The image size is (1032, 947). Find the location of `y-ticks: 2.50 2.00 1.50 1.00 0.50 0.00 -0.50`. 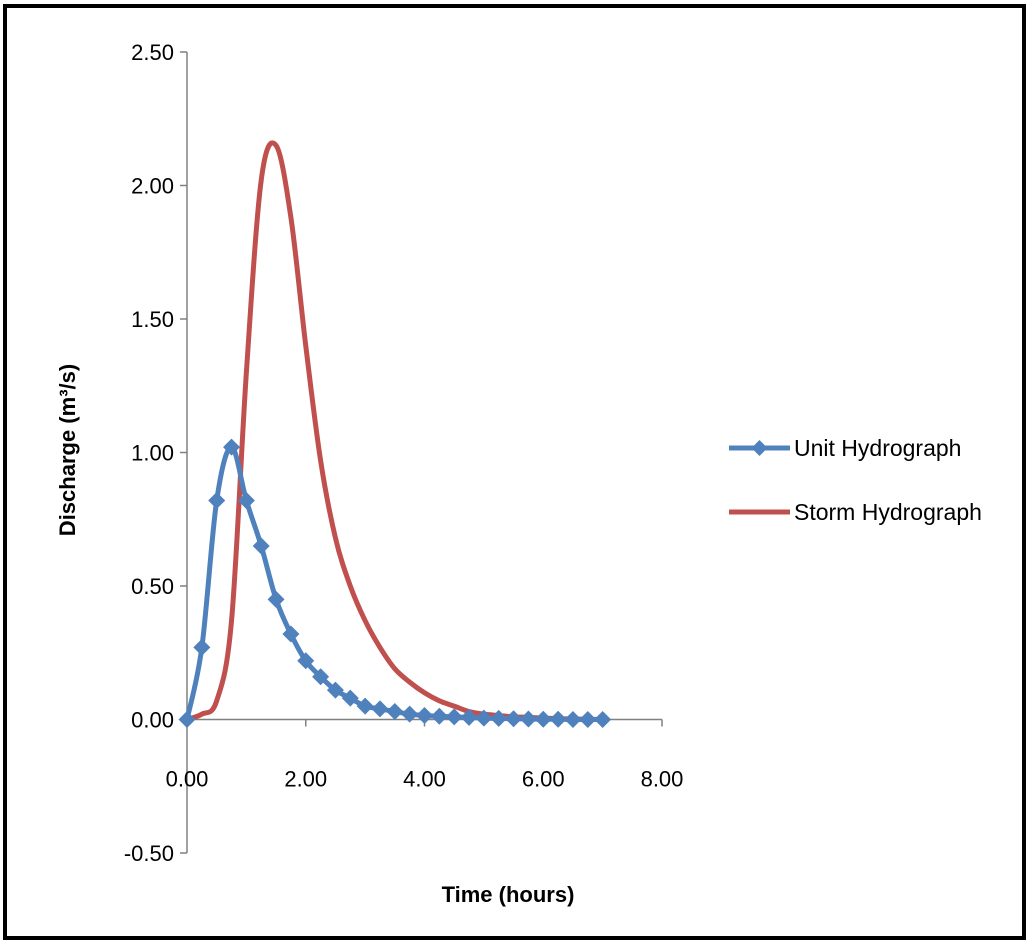

y-ticks: 2.50 2.00 1.50 1.00 0.50 0.00 -0.50 is located at coordinates (155, 453).